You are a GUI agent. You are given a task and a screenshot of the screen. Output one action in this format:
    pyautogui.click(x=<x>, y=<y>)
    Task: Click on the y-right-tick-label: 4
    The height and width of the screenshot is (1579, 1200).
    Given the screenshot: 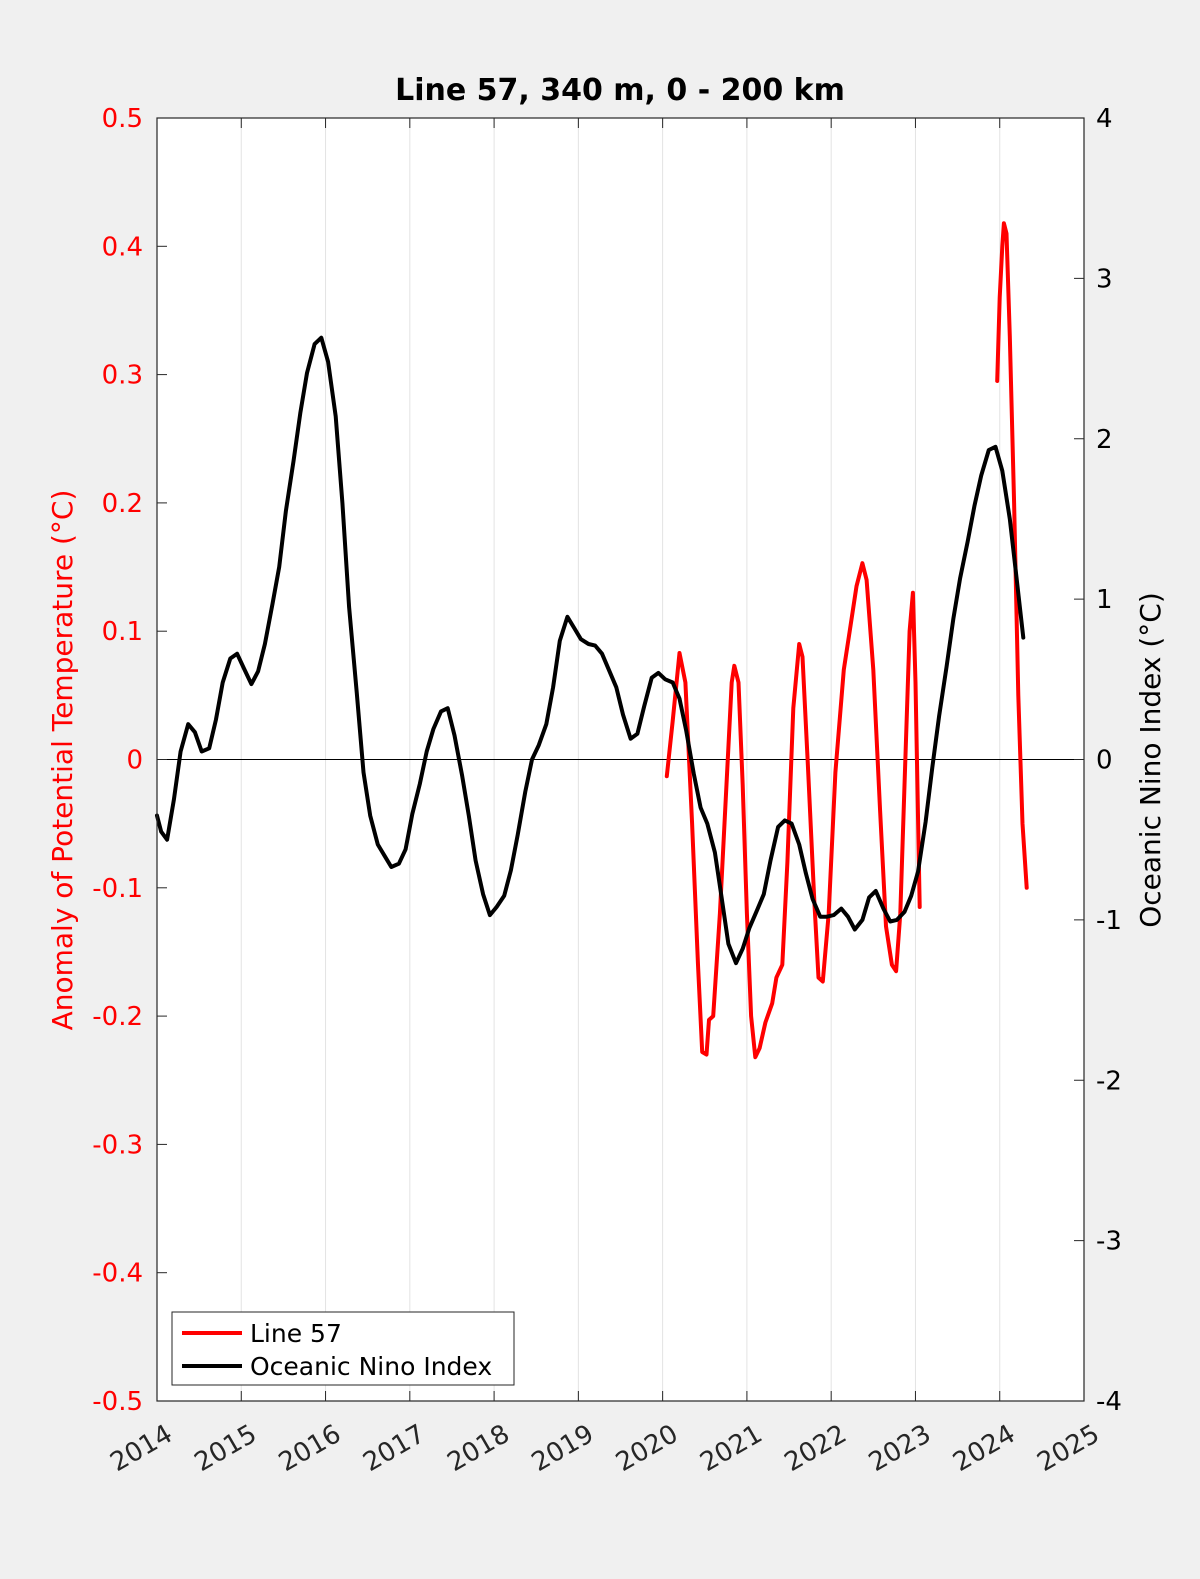 What is the action you would take?
    pyautogui.click(x=1104, y=119)
    